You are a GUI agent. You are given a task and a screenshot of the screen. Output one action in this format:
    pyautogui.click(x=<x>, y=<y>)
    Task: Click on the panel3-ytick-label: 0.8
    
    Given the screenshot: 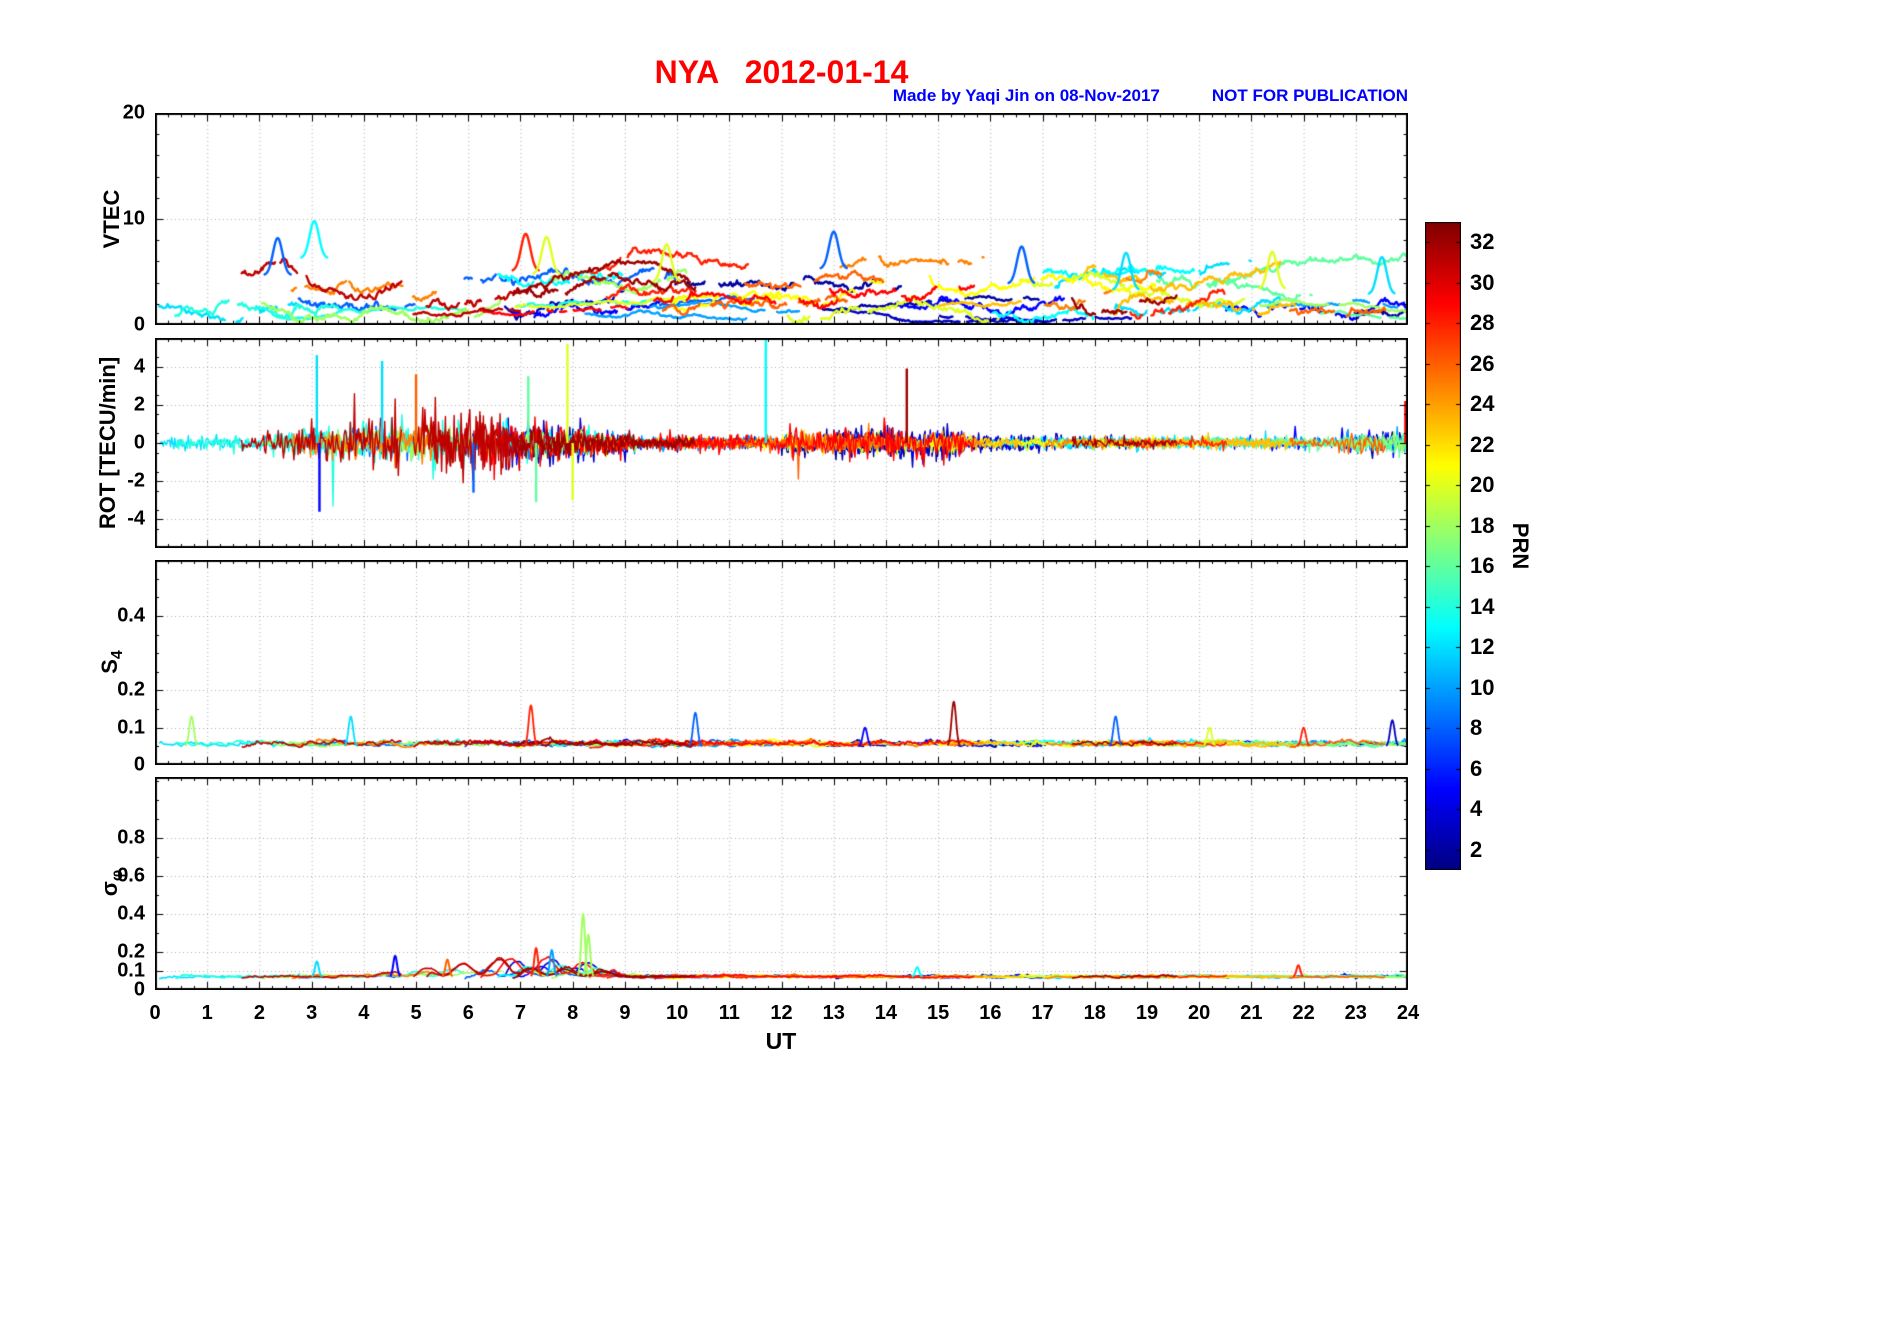 What is the action you would take?
    pyautogui.click(x=131, y=837)
    